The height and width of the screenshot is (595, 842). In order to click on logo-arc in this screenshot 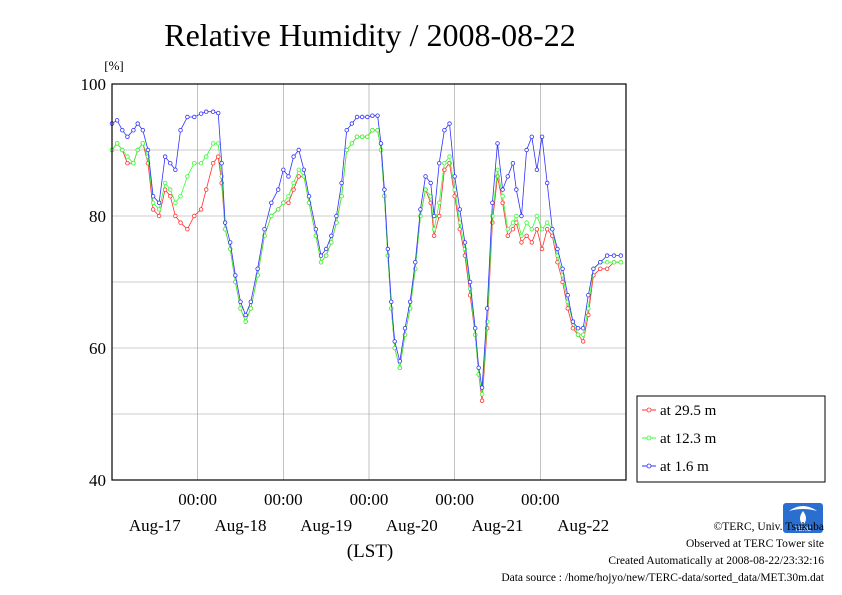, I will do `click(803, 508)`.